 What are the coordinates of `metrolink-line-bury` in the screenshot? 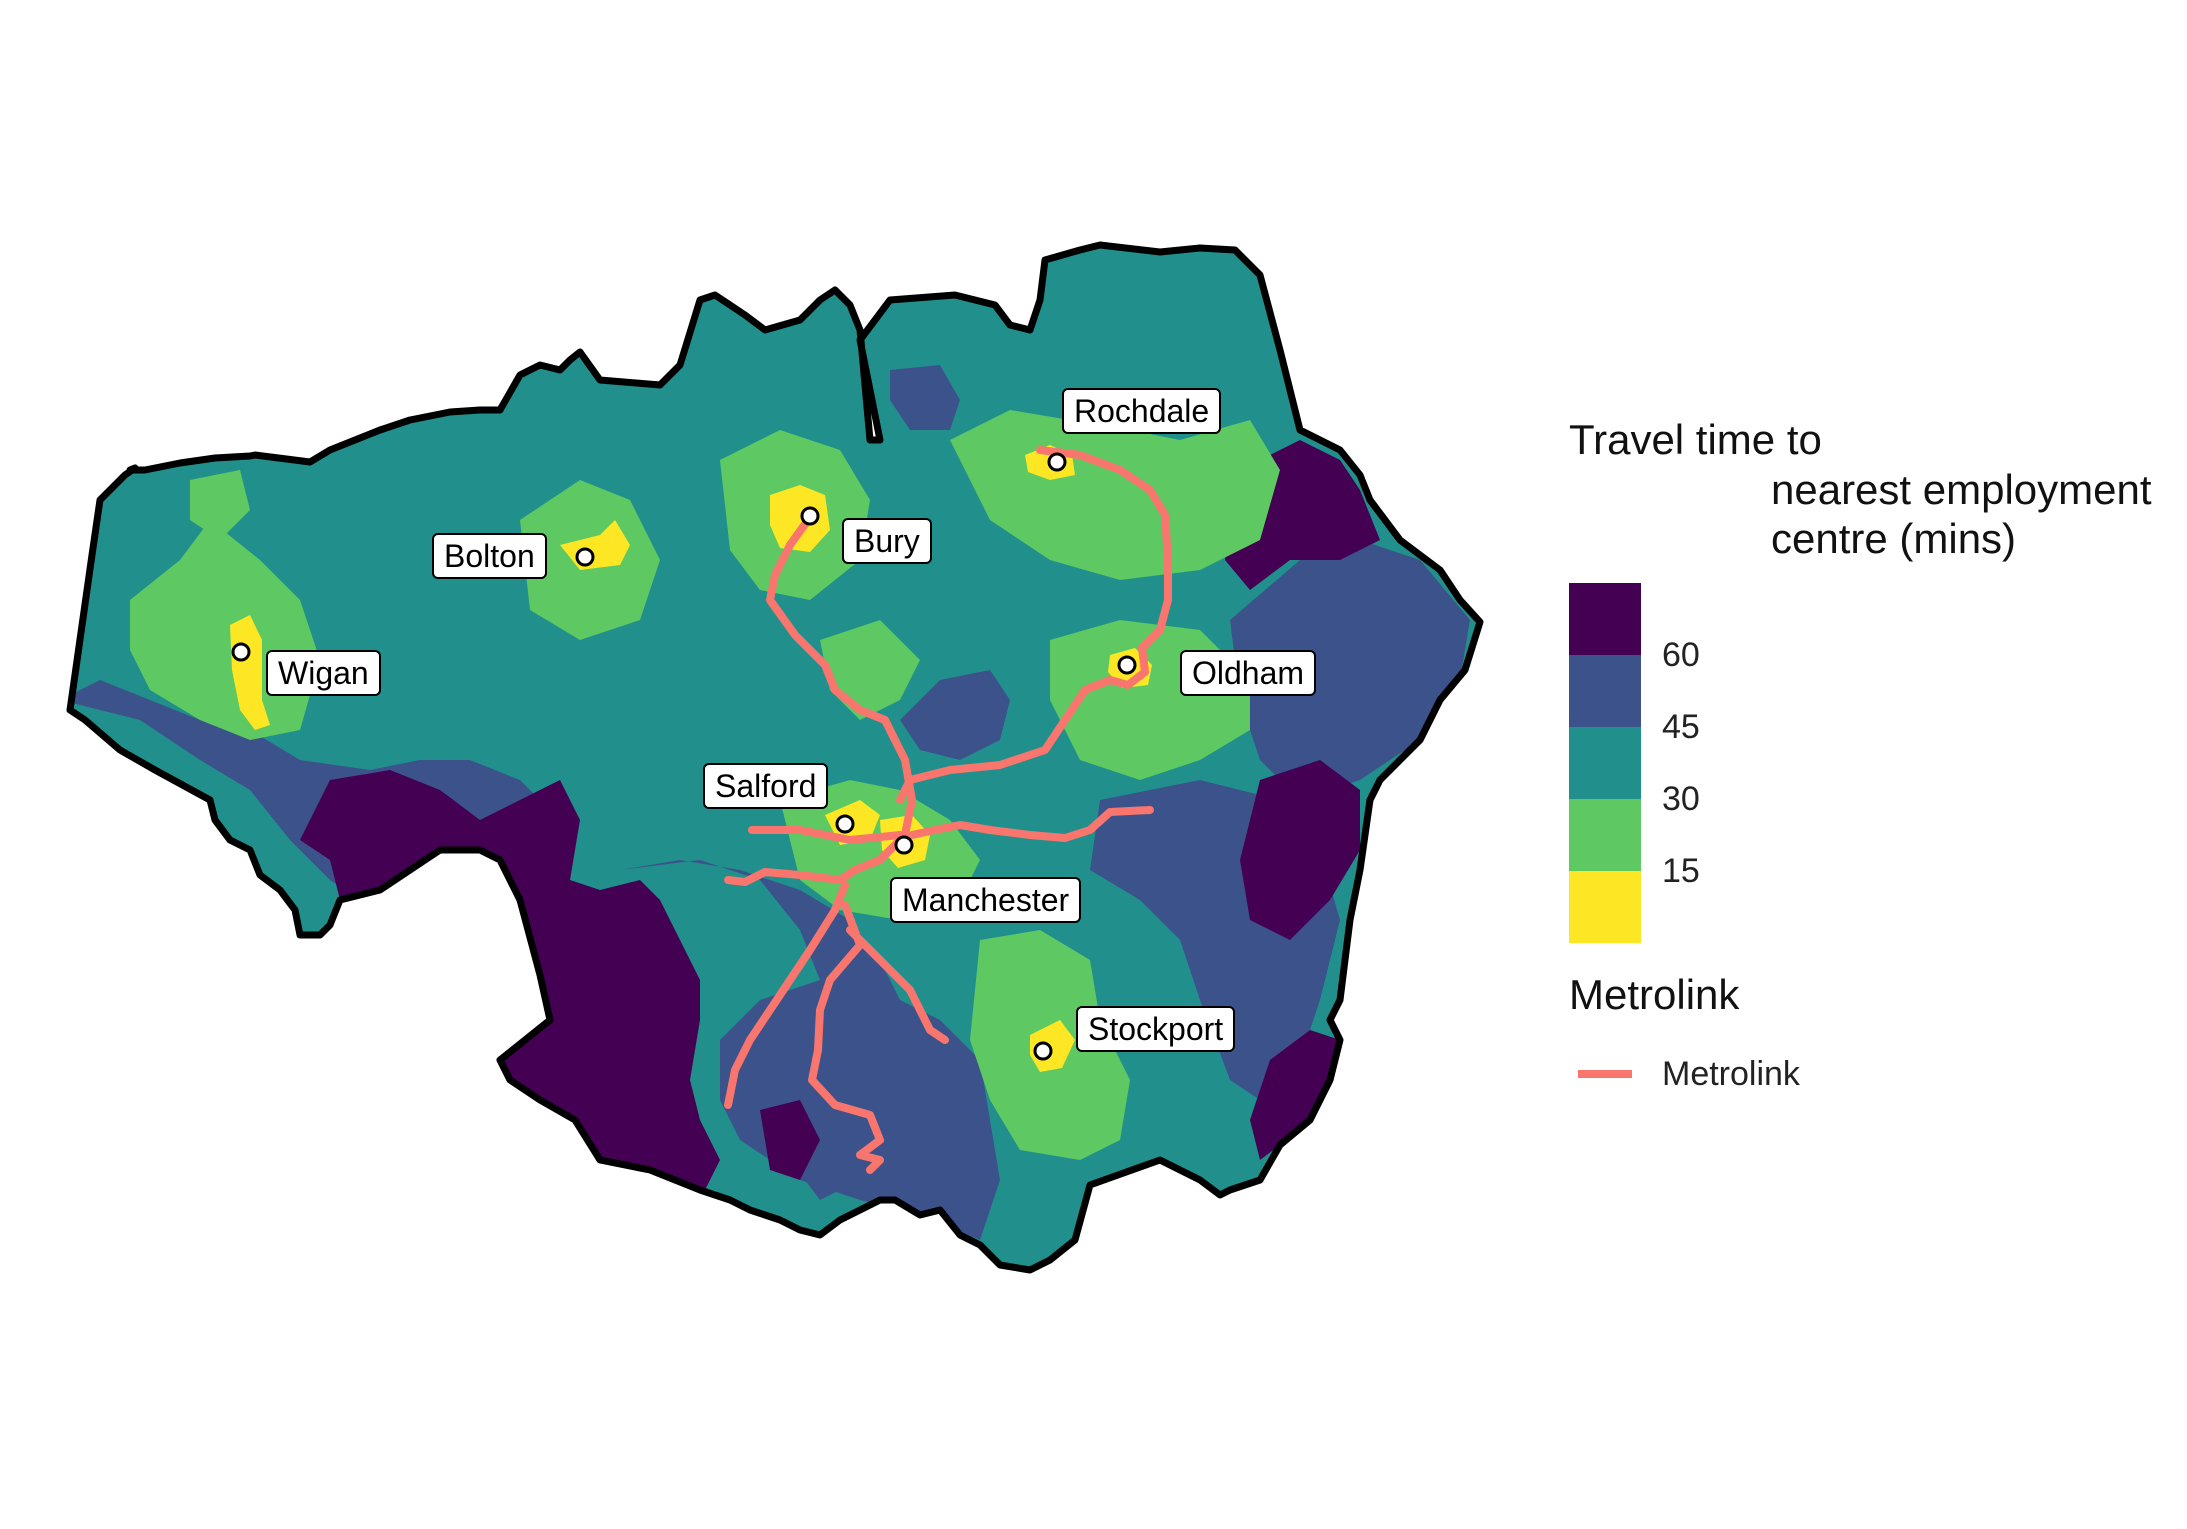 It's located at (841, 677).